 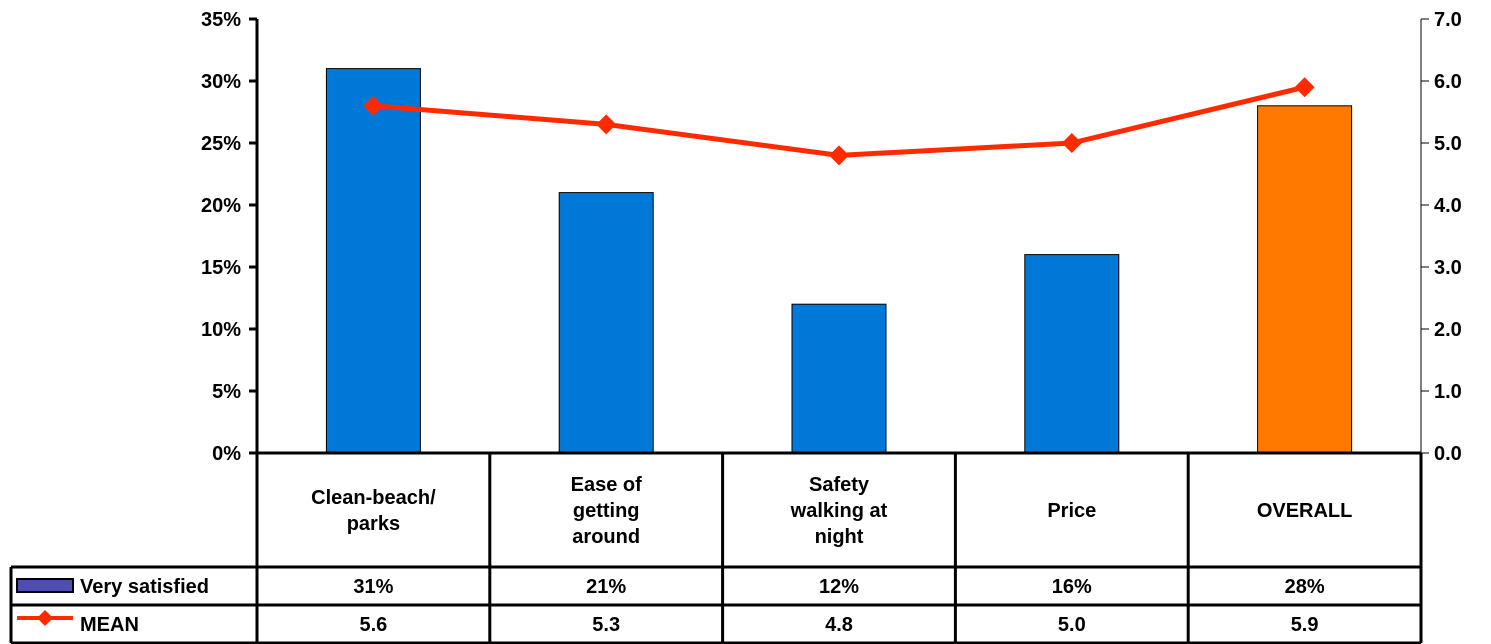 What do you see at coordinates (221, 82) in the screenshot?
I see `left-axis-tick-label: 30%` at bounding box center [221, 82].